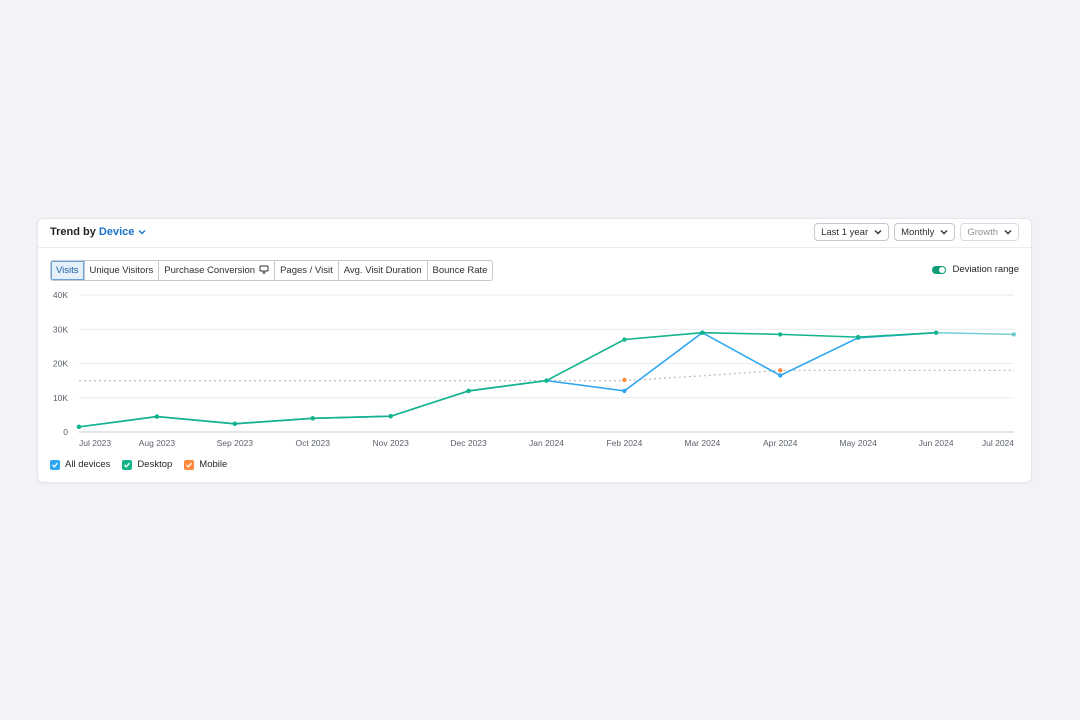  I want to click on y-tick-label: 0, so click(65, 432).